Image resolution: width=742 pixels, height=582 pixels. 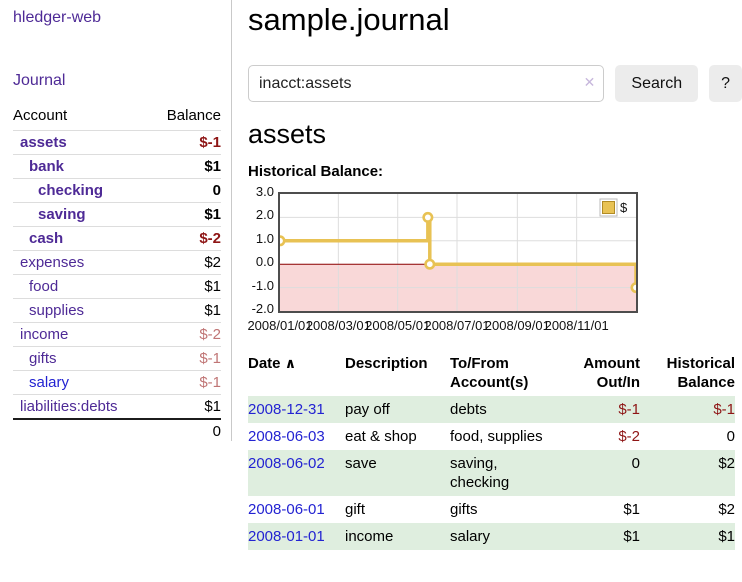 What do you see at coordinates (47, 166) in the screenshot?
I see `sidebar-account-link: bank` at bounding box center [47, 166].